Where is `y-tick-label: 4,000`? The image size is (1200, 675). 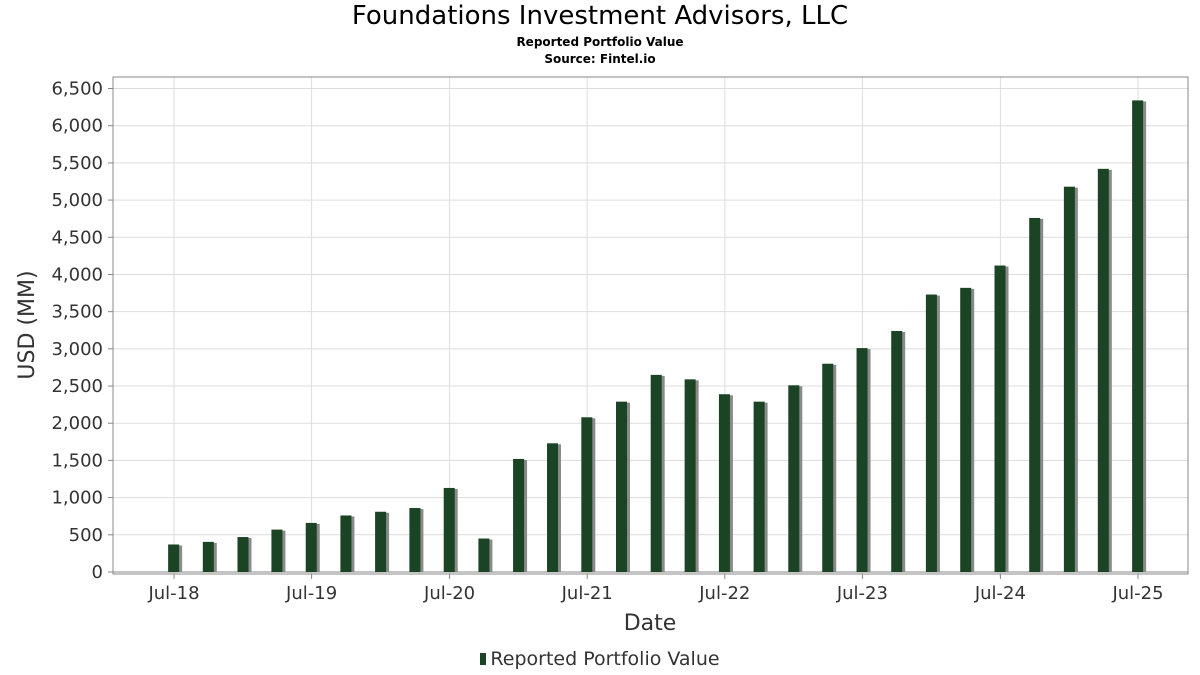
y-tick-label: 4,000 is located at coordinates (77, 274).